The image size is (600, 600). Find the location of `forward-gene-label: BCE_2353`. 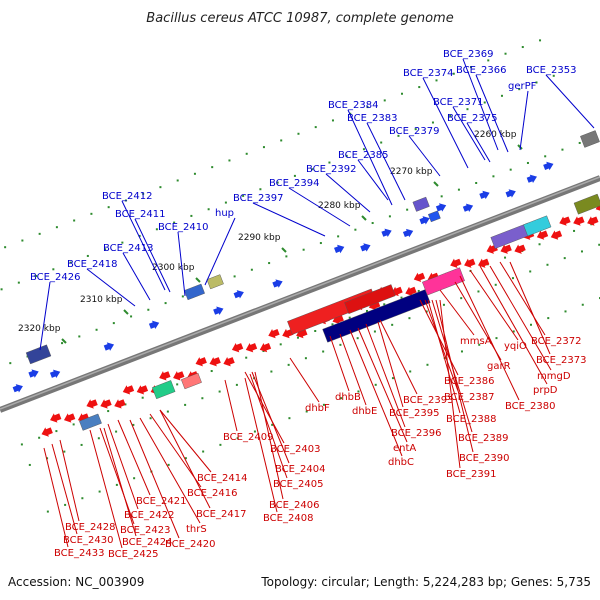

forward-gene-label: BCE_2353 is located at coordinates (551, 70).